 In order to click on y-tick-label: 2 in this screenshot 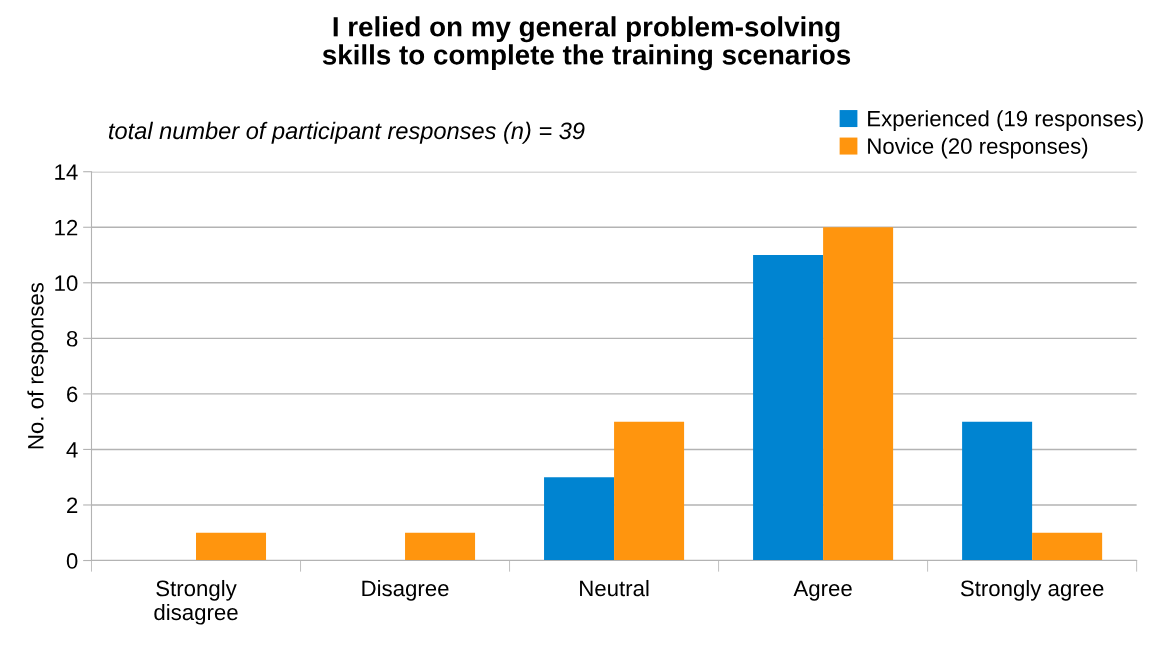, I will do `click(72, 505)`.